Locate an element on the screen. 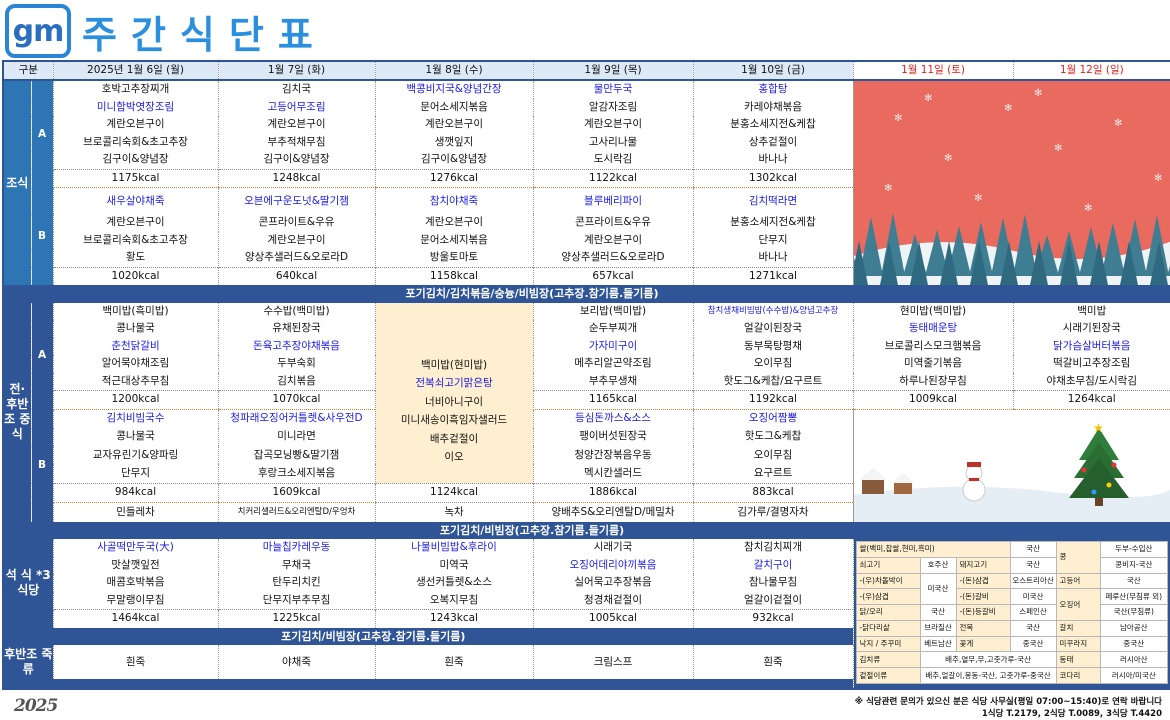 The width and height of the screenshot is (1170, 720). origin-country: 남아공산 is located at coordinates (1134, 628).